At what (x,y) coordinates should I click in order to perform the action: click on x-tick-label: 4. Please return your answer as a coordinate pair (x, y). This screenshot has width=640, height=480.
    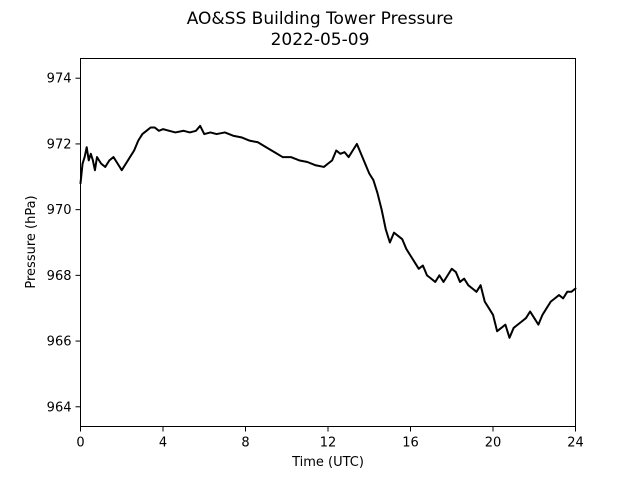
    Looking at the image, I should click on (163, 443).